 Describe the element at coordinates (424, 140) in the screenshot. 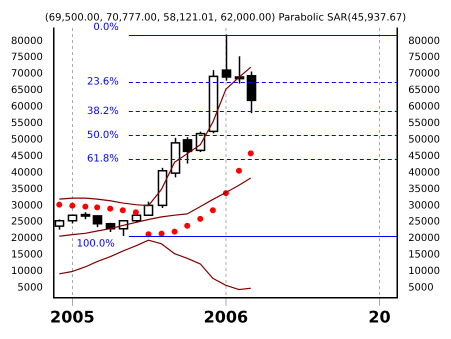

I see `y2-tick-label: 50000` at that location.